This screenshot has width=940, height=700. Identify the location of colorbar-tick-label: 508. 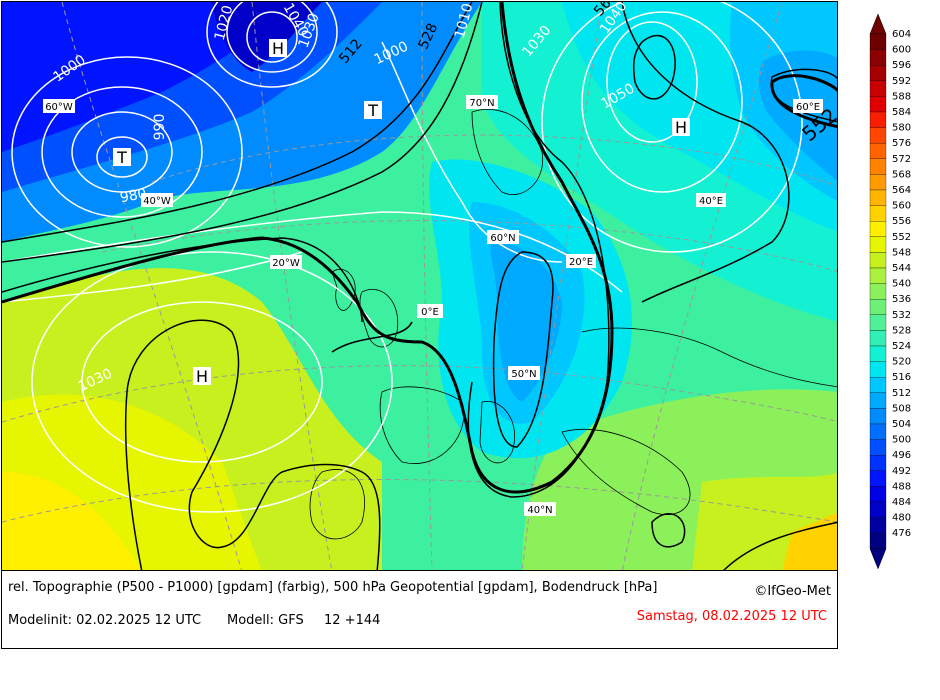
(901, 408).